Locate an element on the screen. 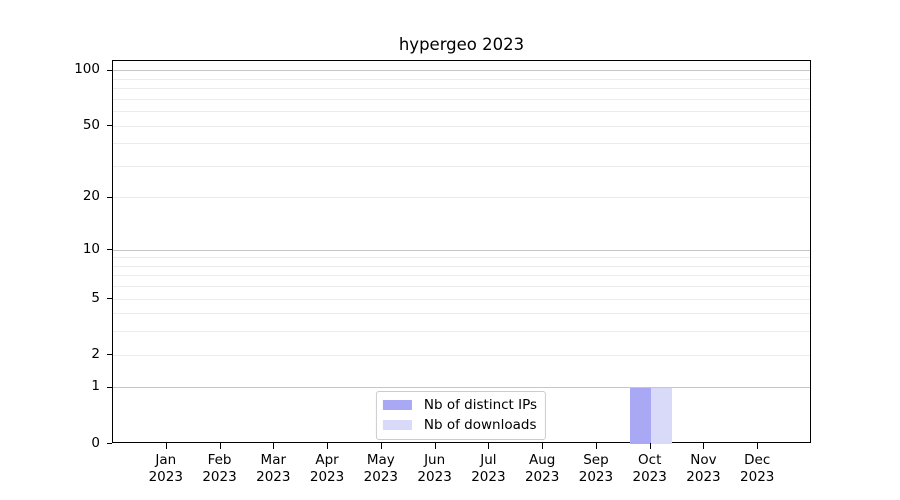 The image size is (900, 500). x-tick-label: Jan 2023 is located at coordinates (165, 468).